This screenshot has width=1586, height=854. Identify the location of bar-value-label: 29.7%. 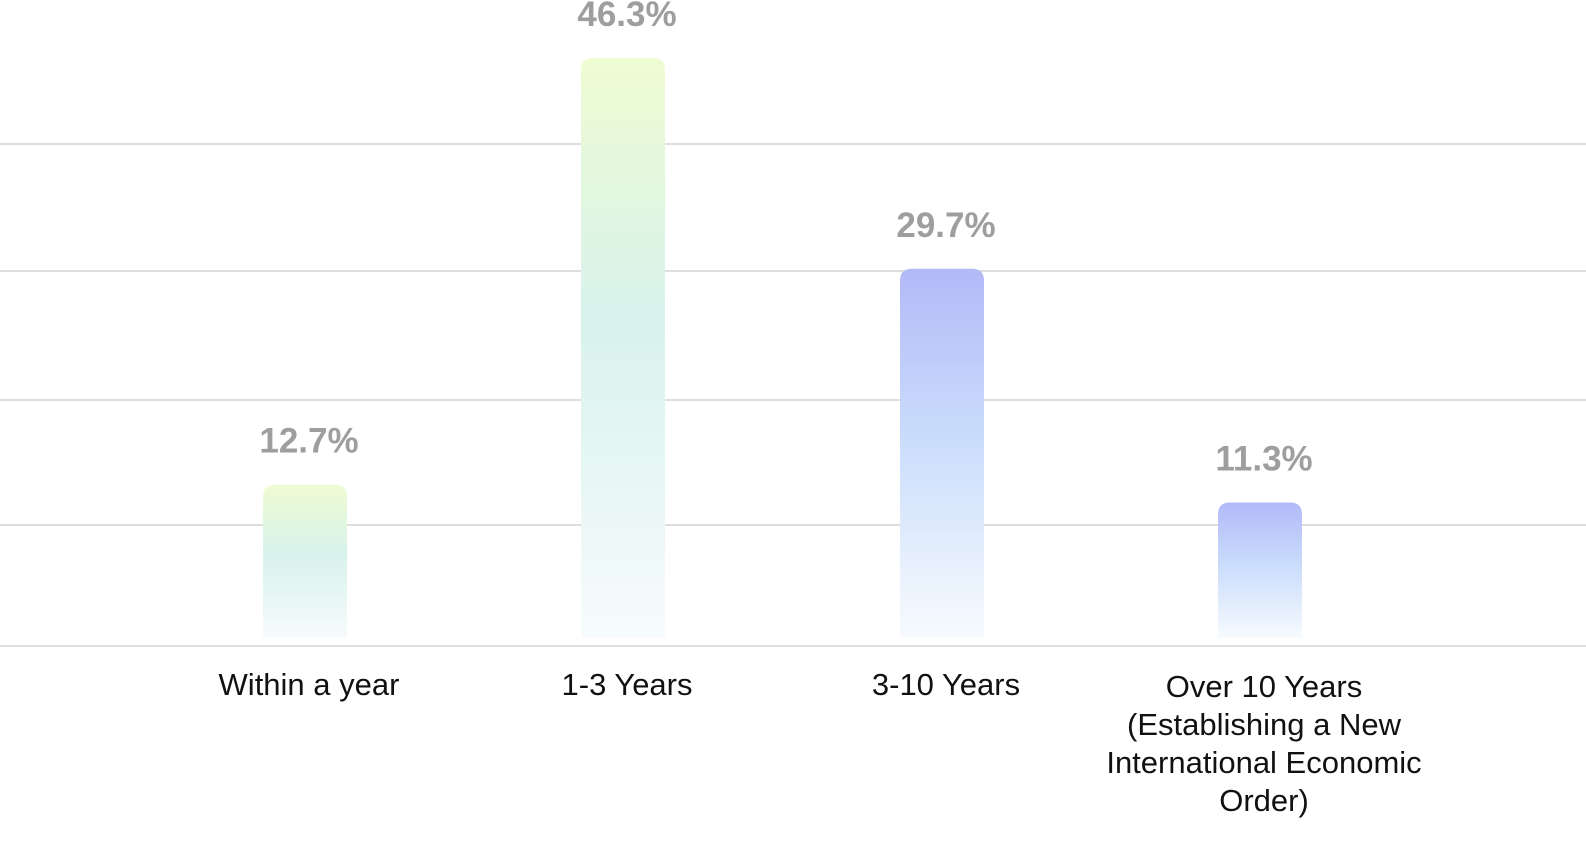
(945, 225).